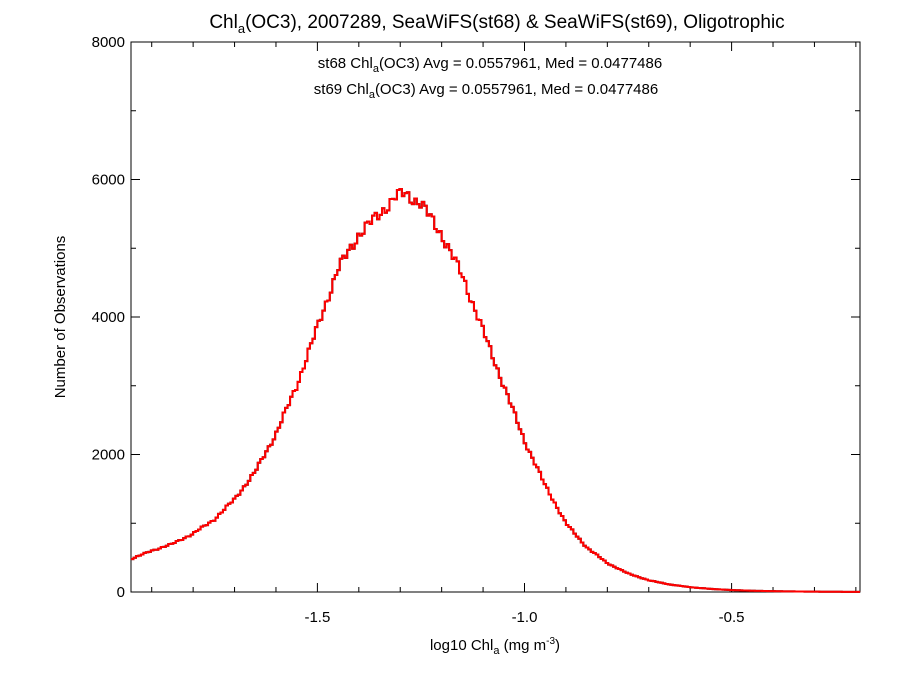 This screenshot has height=675, width=900. What do you see at coordinates (496, 651) in the screenshot?
I see `x-axis-title-subscript: a` at bounding box center [496, 651].